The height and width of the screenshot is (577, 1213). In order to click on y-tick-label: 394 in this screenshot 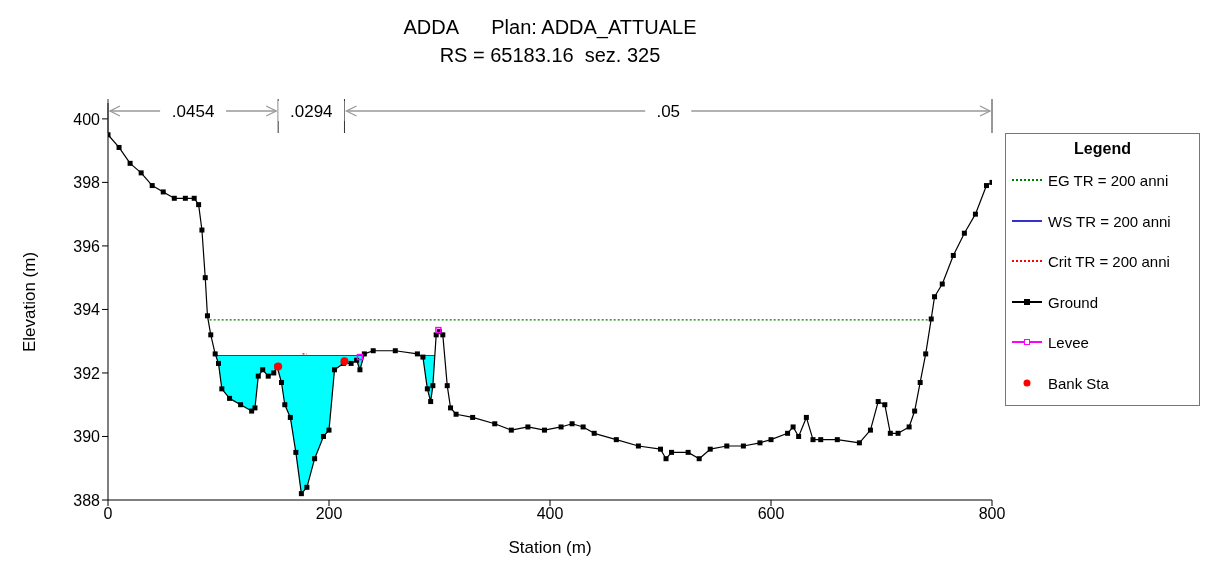, I will do `click(87, 310)`.